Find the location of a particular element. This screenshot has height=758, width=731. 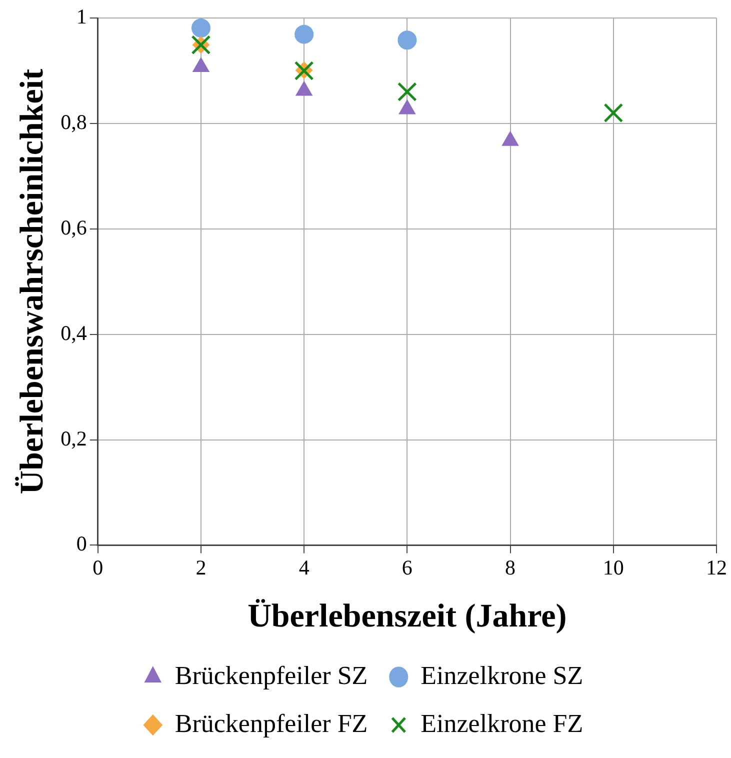

legend-label: Brückenpfeiler FZ is located at coordinates (271, 723).